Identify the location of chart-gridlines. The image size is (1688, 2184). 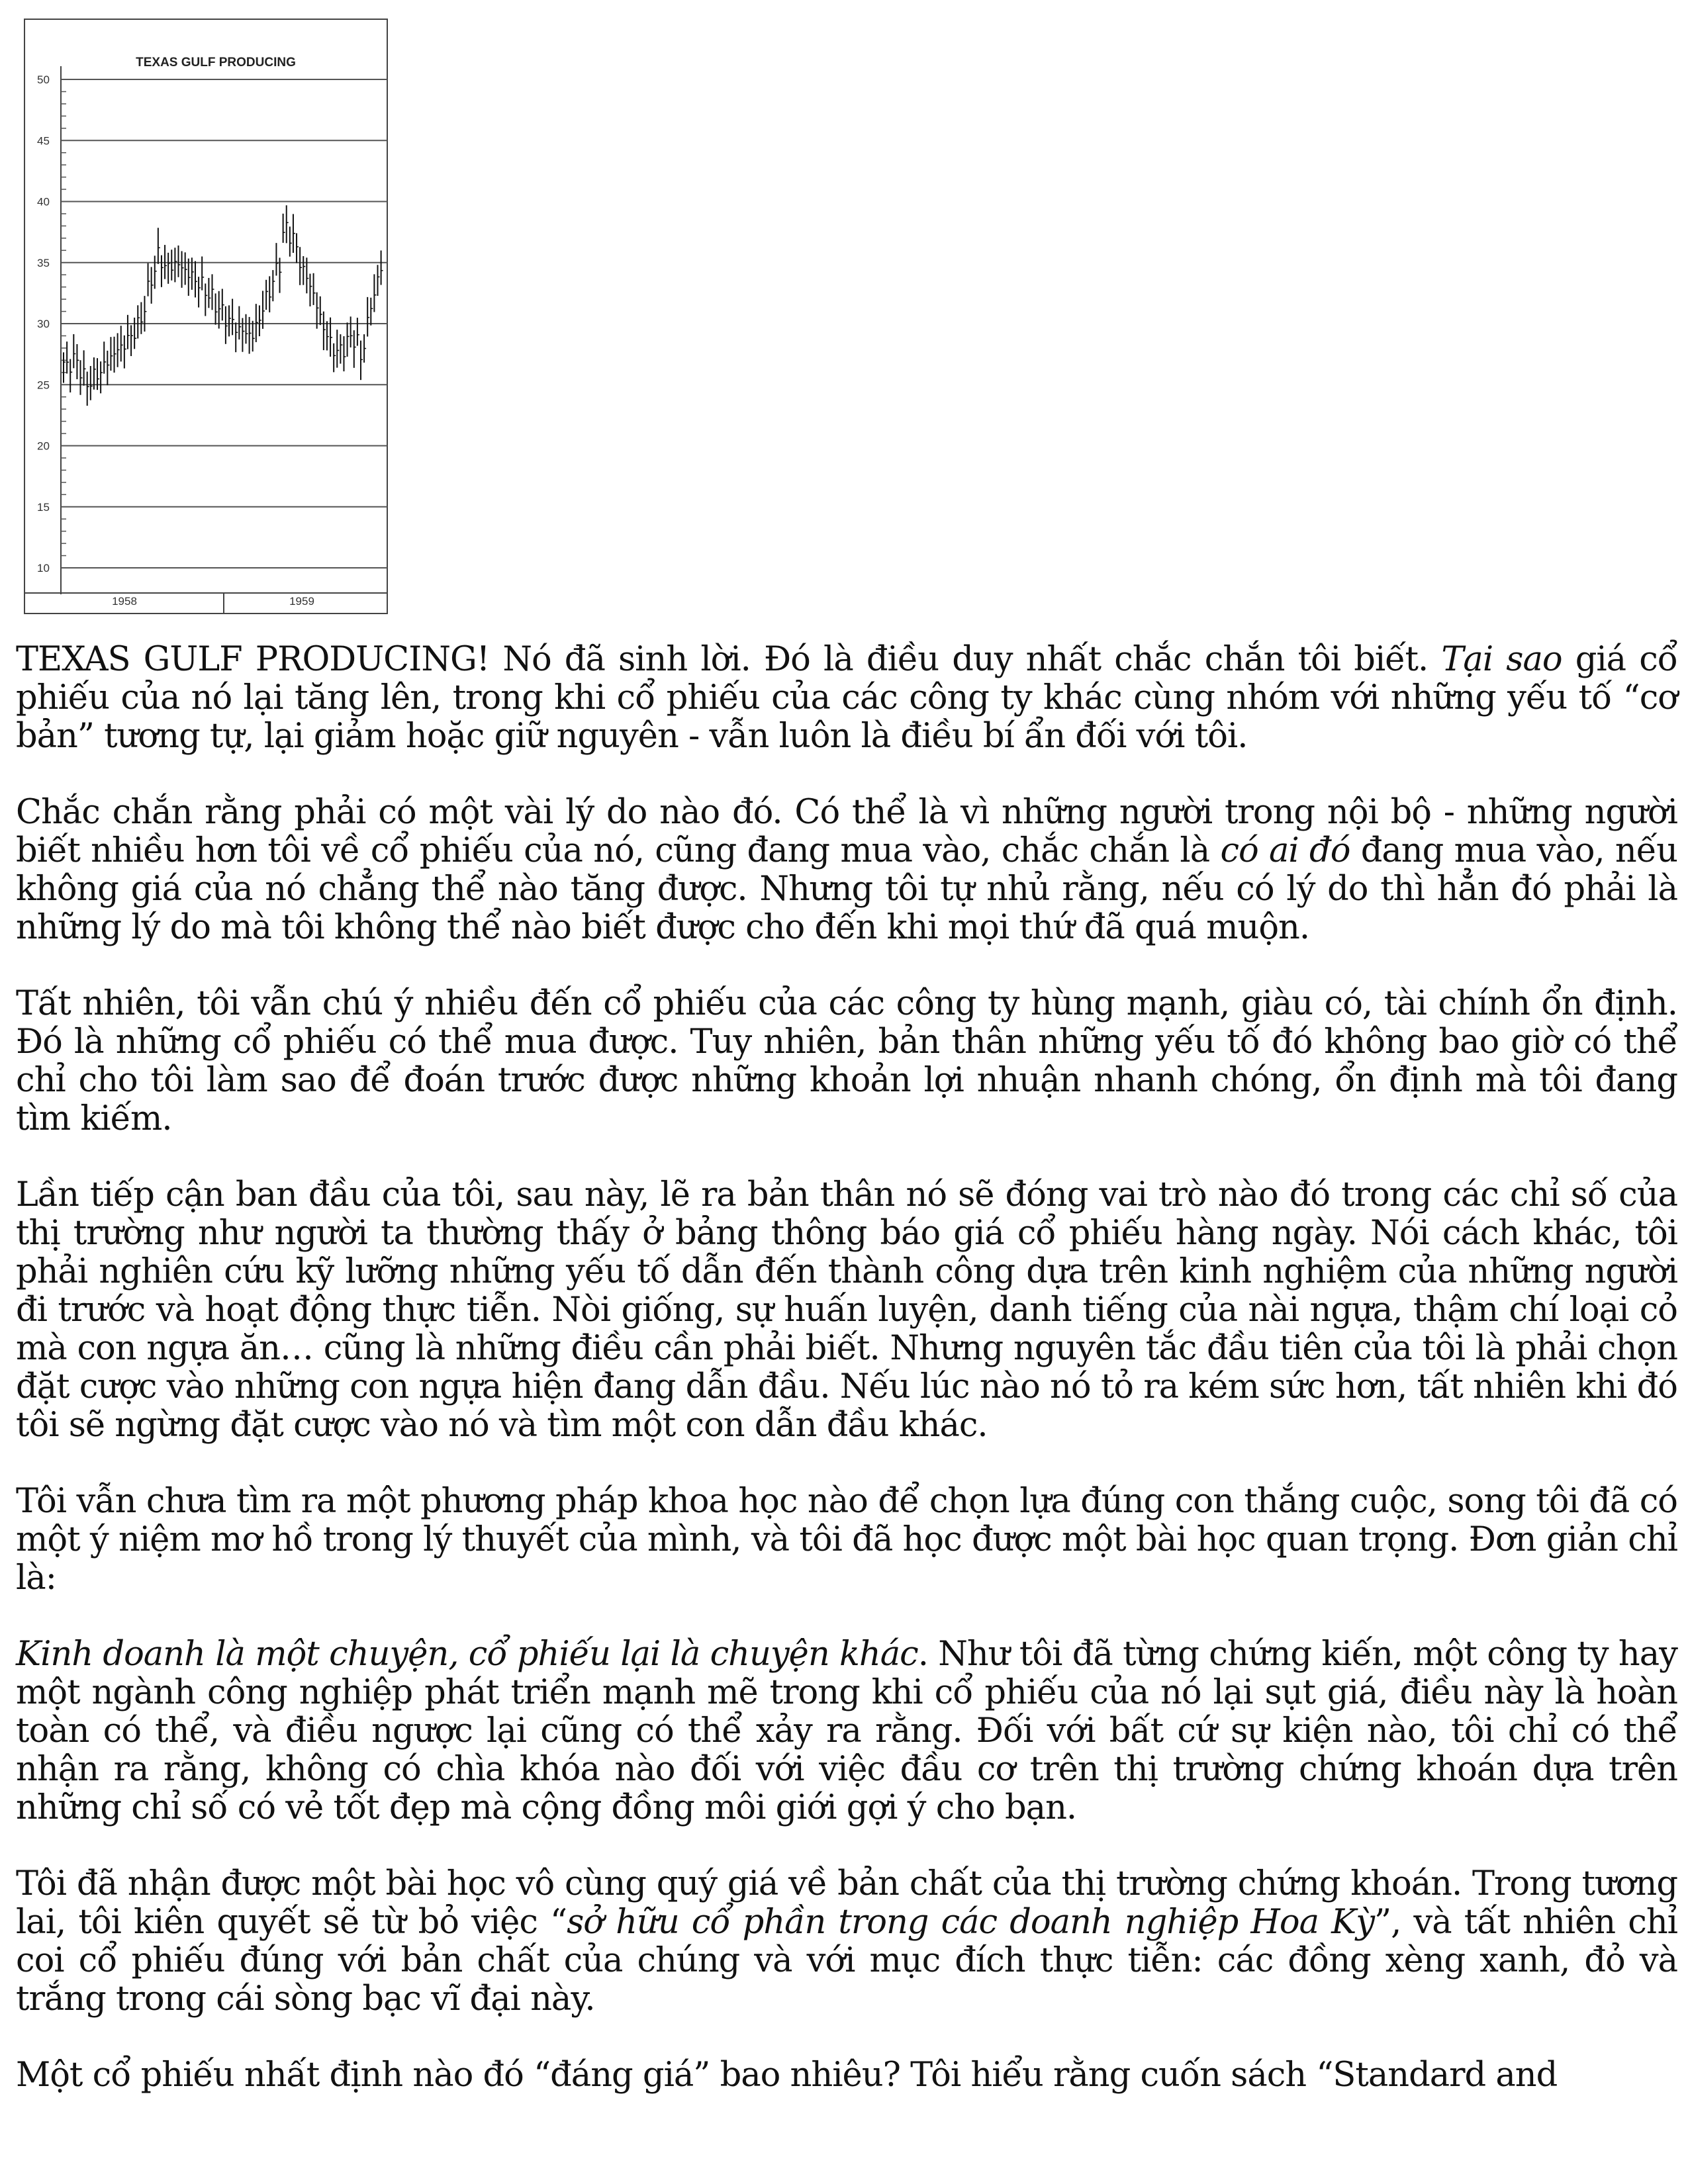
(224, 324).